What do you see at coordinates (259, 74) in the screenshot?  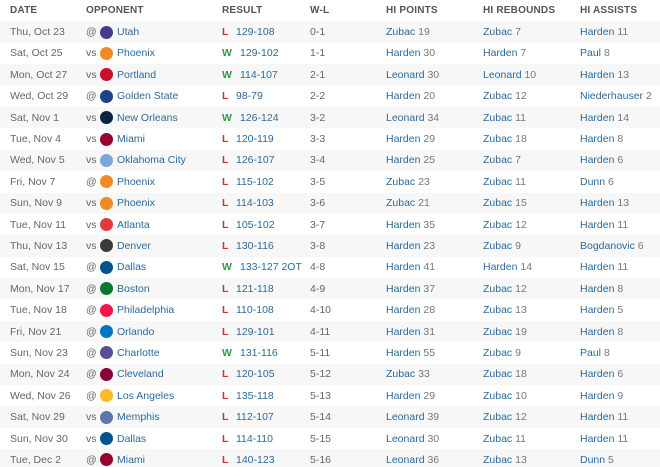 I see `score-link: 114-107` at bounding box center [259, 74].